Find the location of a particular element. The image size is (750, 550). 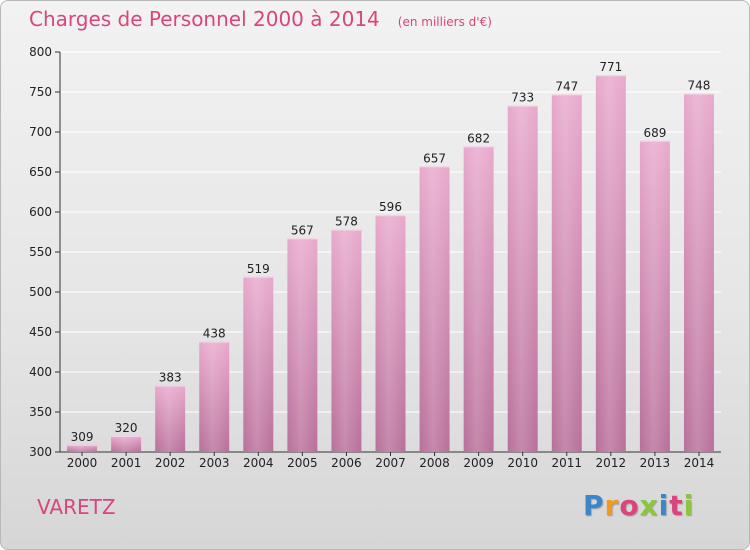

x-tick-label: 2012 is located at coordinates (611, 463).